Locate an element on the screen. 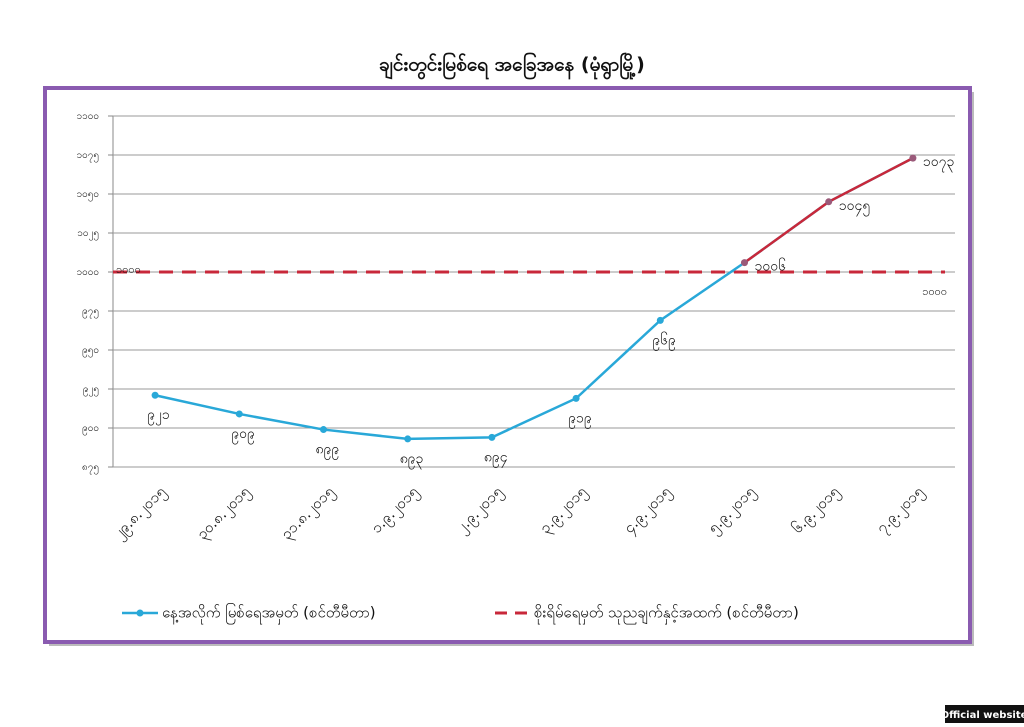 The width and height of the screenshot is (1024, 727). y-tick-label: ၈၇၅ is located at coordinates (90, 468).